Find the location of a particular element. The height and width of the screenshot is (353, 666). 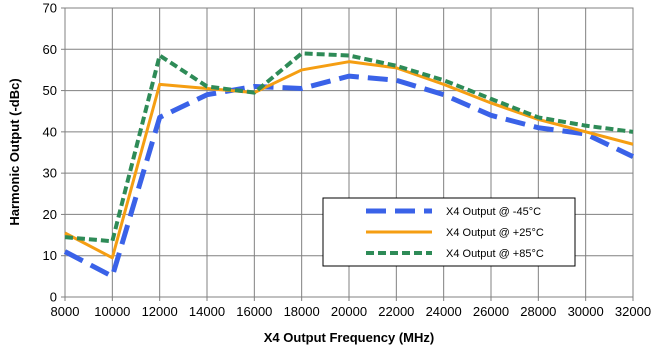

legend-entry-series-1: X4 Output @ -45°C is located at coordinates (453, 212).